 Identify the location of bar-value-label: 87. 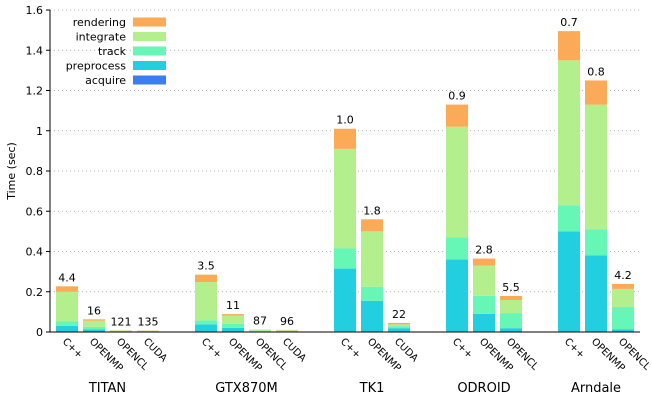
(260, 321).